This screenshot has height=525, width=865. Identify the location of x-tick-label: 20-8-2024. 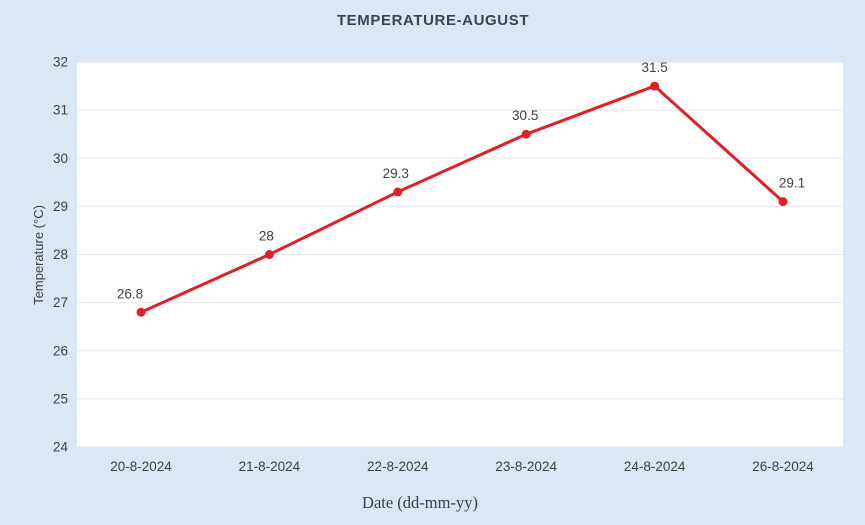
(141, 466).